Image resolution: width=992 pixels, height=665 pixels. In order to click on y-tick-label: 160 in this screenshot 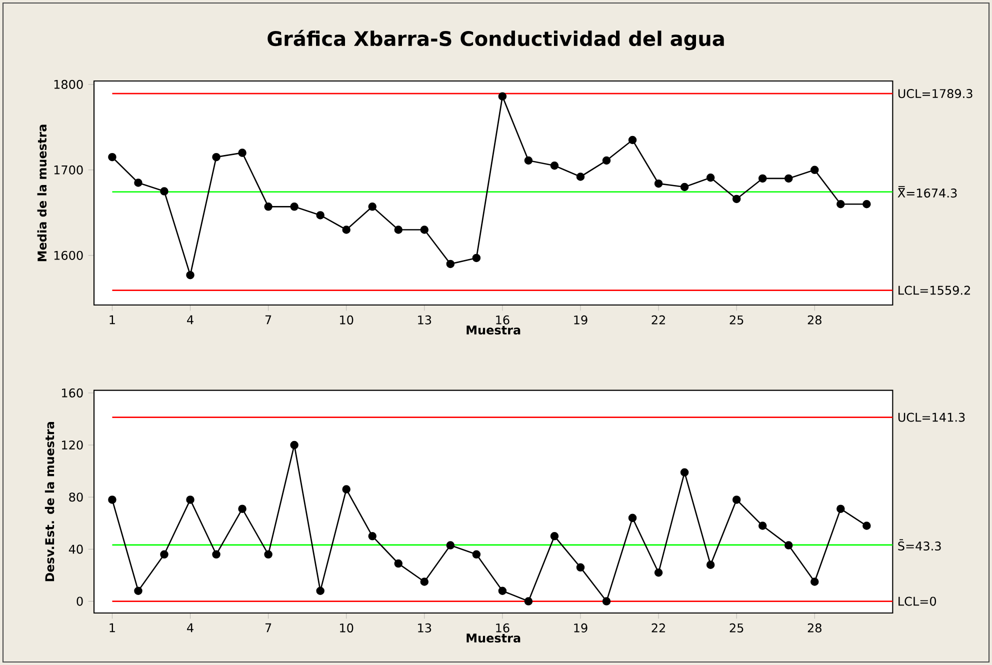, I will do `click(72, 393)`.